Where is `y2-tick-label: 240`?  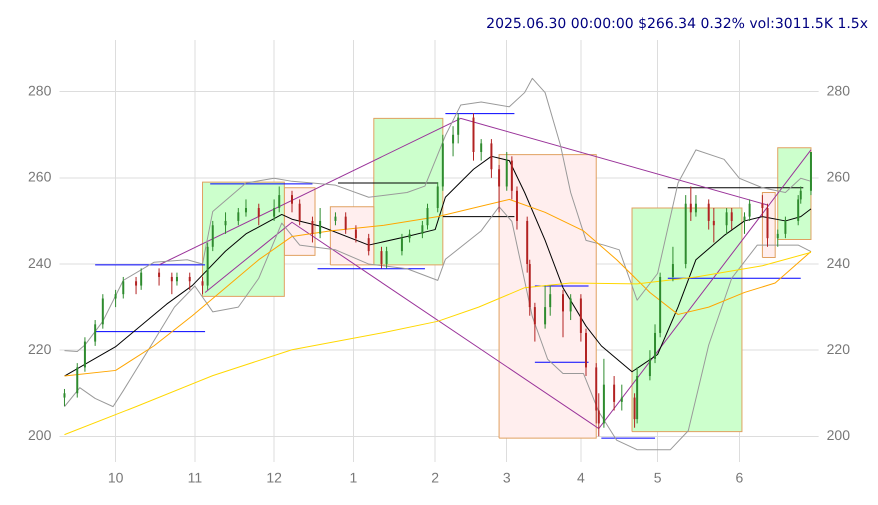
y2-tick-label: 240 is located at coordinates (838, 262).